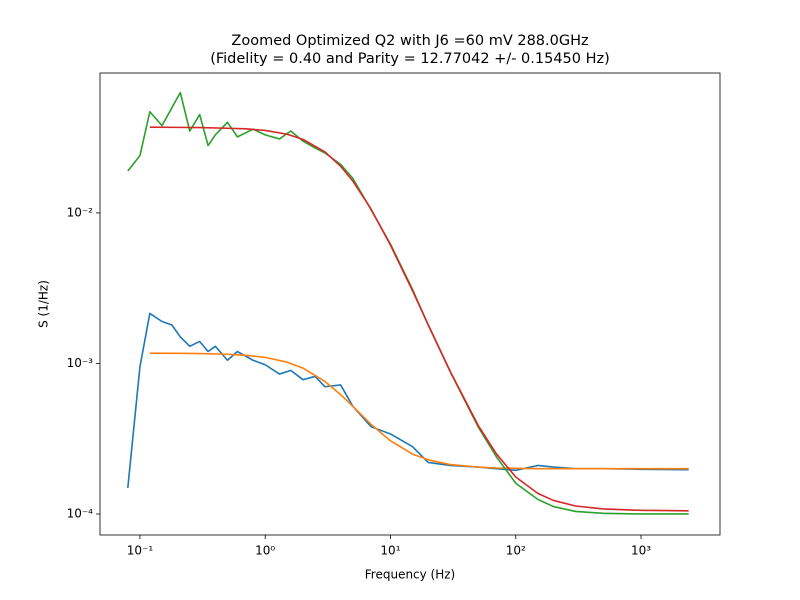 The width and height of the screenshot is (800, 600). Describe the element at coordinates (390, 551) in the screenshot. I see `x-tick-label: 10¹` at that location.